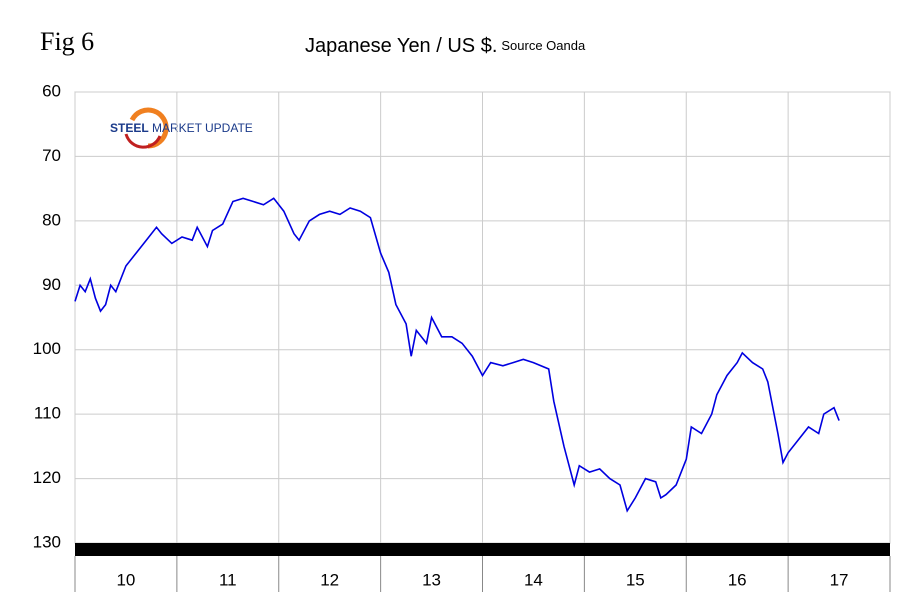  Describe the element at coordinates (67, 41) in the screenshot. I see `figure-label: Fig 6` at that location.